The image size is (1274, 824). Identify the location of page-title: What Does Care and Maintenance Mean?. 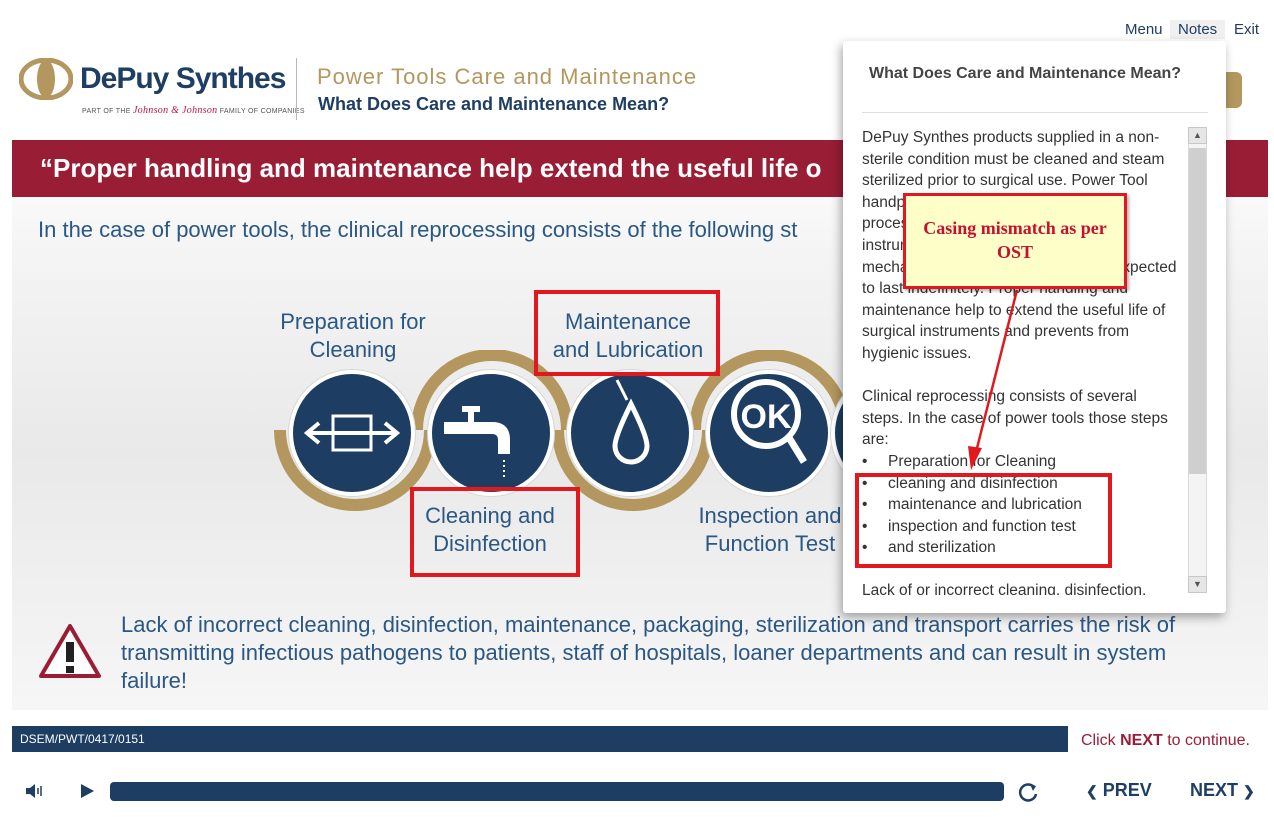
(494, 104).